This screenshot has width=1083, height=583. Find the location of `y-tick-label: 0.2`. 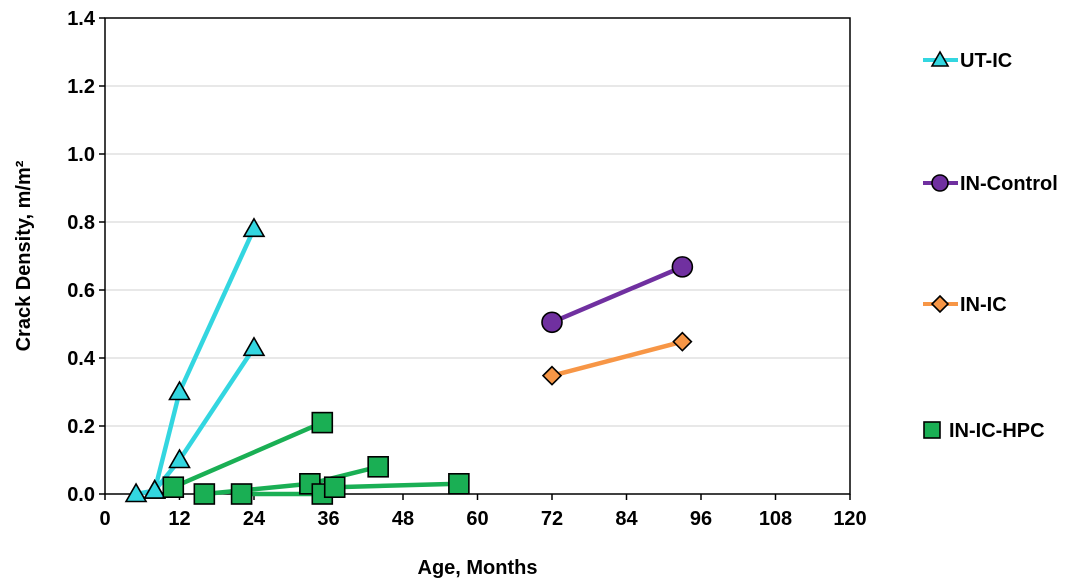

y-tick-label: 0.2 is located at coordinates (81, 427).